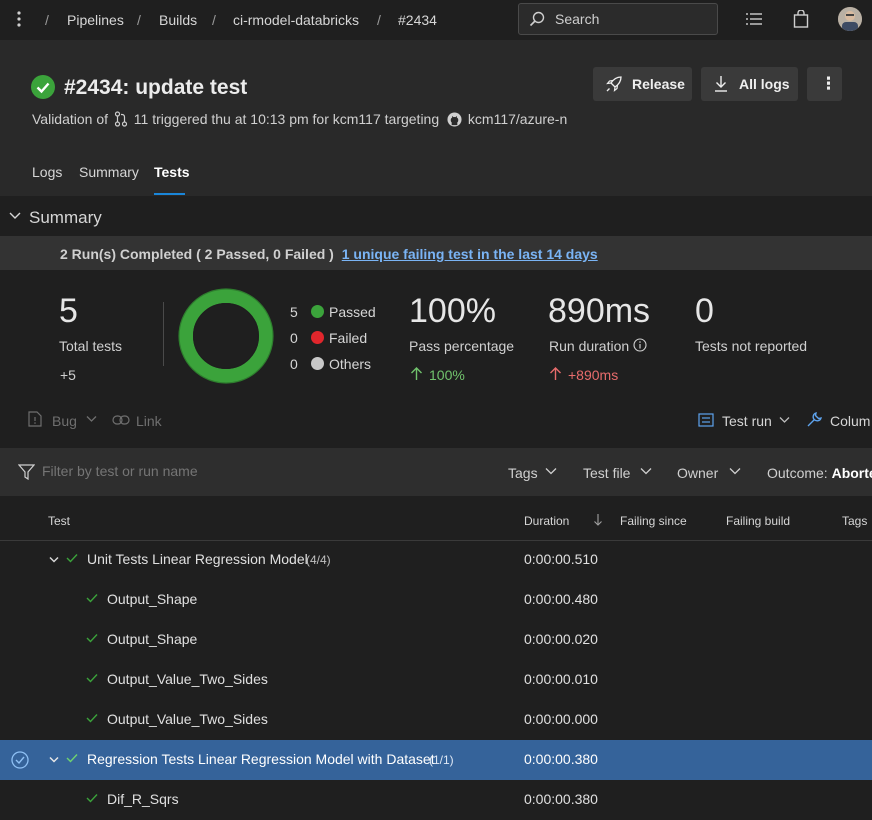 This screenshot has height=820, width=872. I want to click on info-icon, so click(640, 345).